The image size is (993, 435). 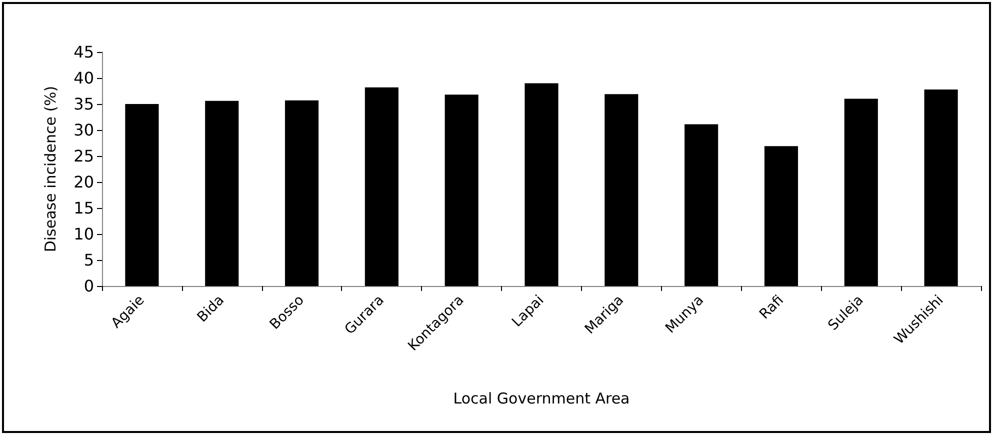 I want to click on x-axis-title: Local Government Area, so click(x=541, y=399).